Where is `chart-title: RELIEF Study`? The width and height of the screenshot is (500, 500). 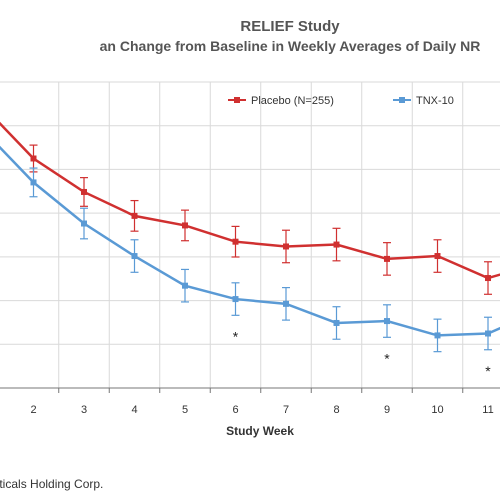 chart-title: RELIEF Study is located at coordinates (290, 26).